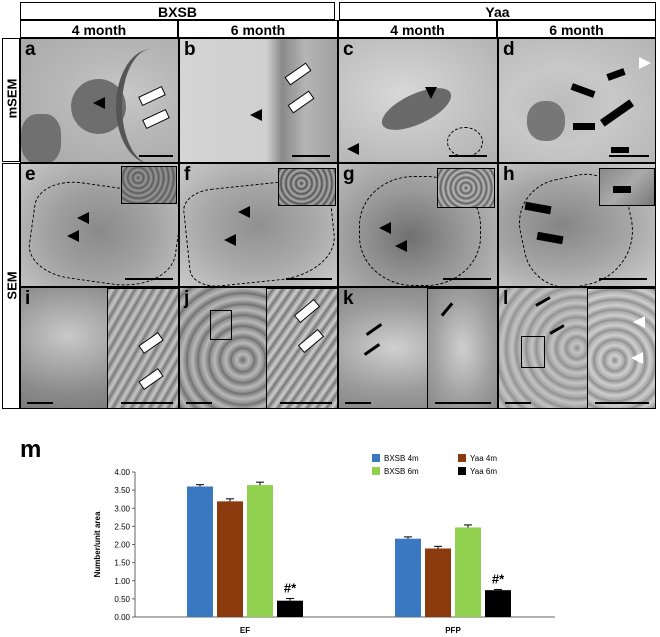  Describe the element at coordinates (401, 471) in the screenshot. I see `legend-label: BXSB 6m` at that location.